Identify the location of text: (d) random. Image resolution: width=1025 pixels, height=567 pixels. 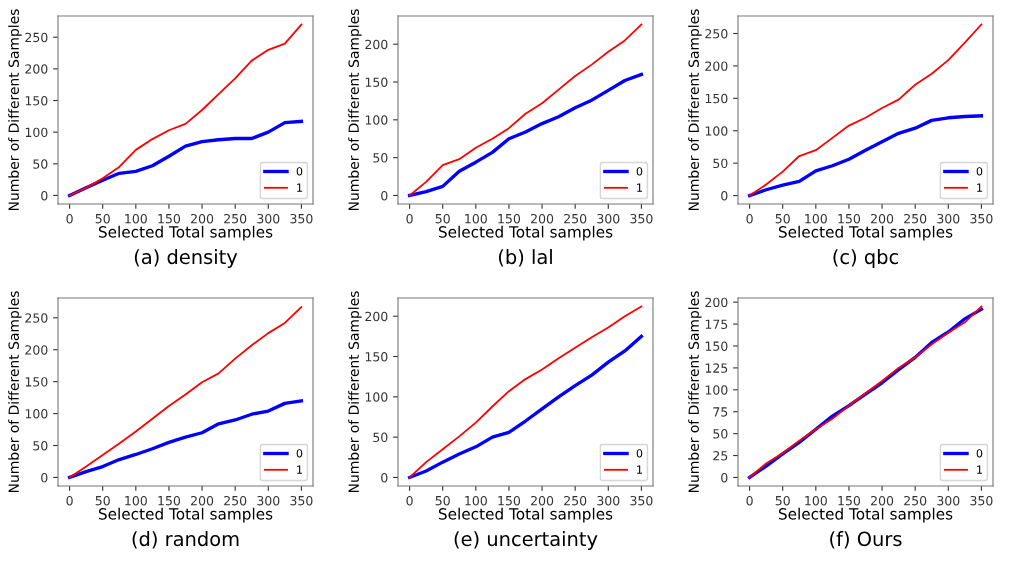
(185, 540).